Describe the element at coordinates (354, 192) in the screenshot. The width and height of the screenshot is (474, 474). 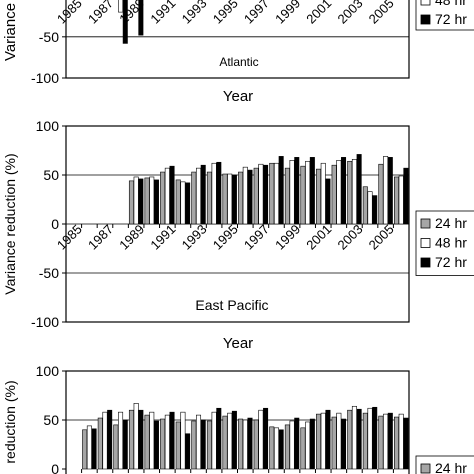
I see `east-pacific-bar-48hr-2003` at that location.